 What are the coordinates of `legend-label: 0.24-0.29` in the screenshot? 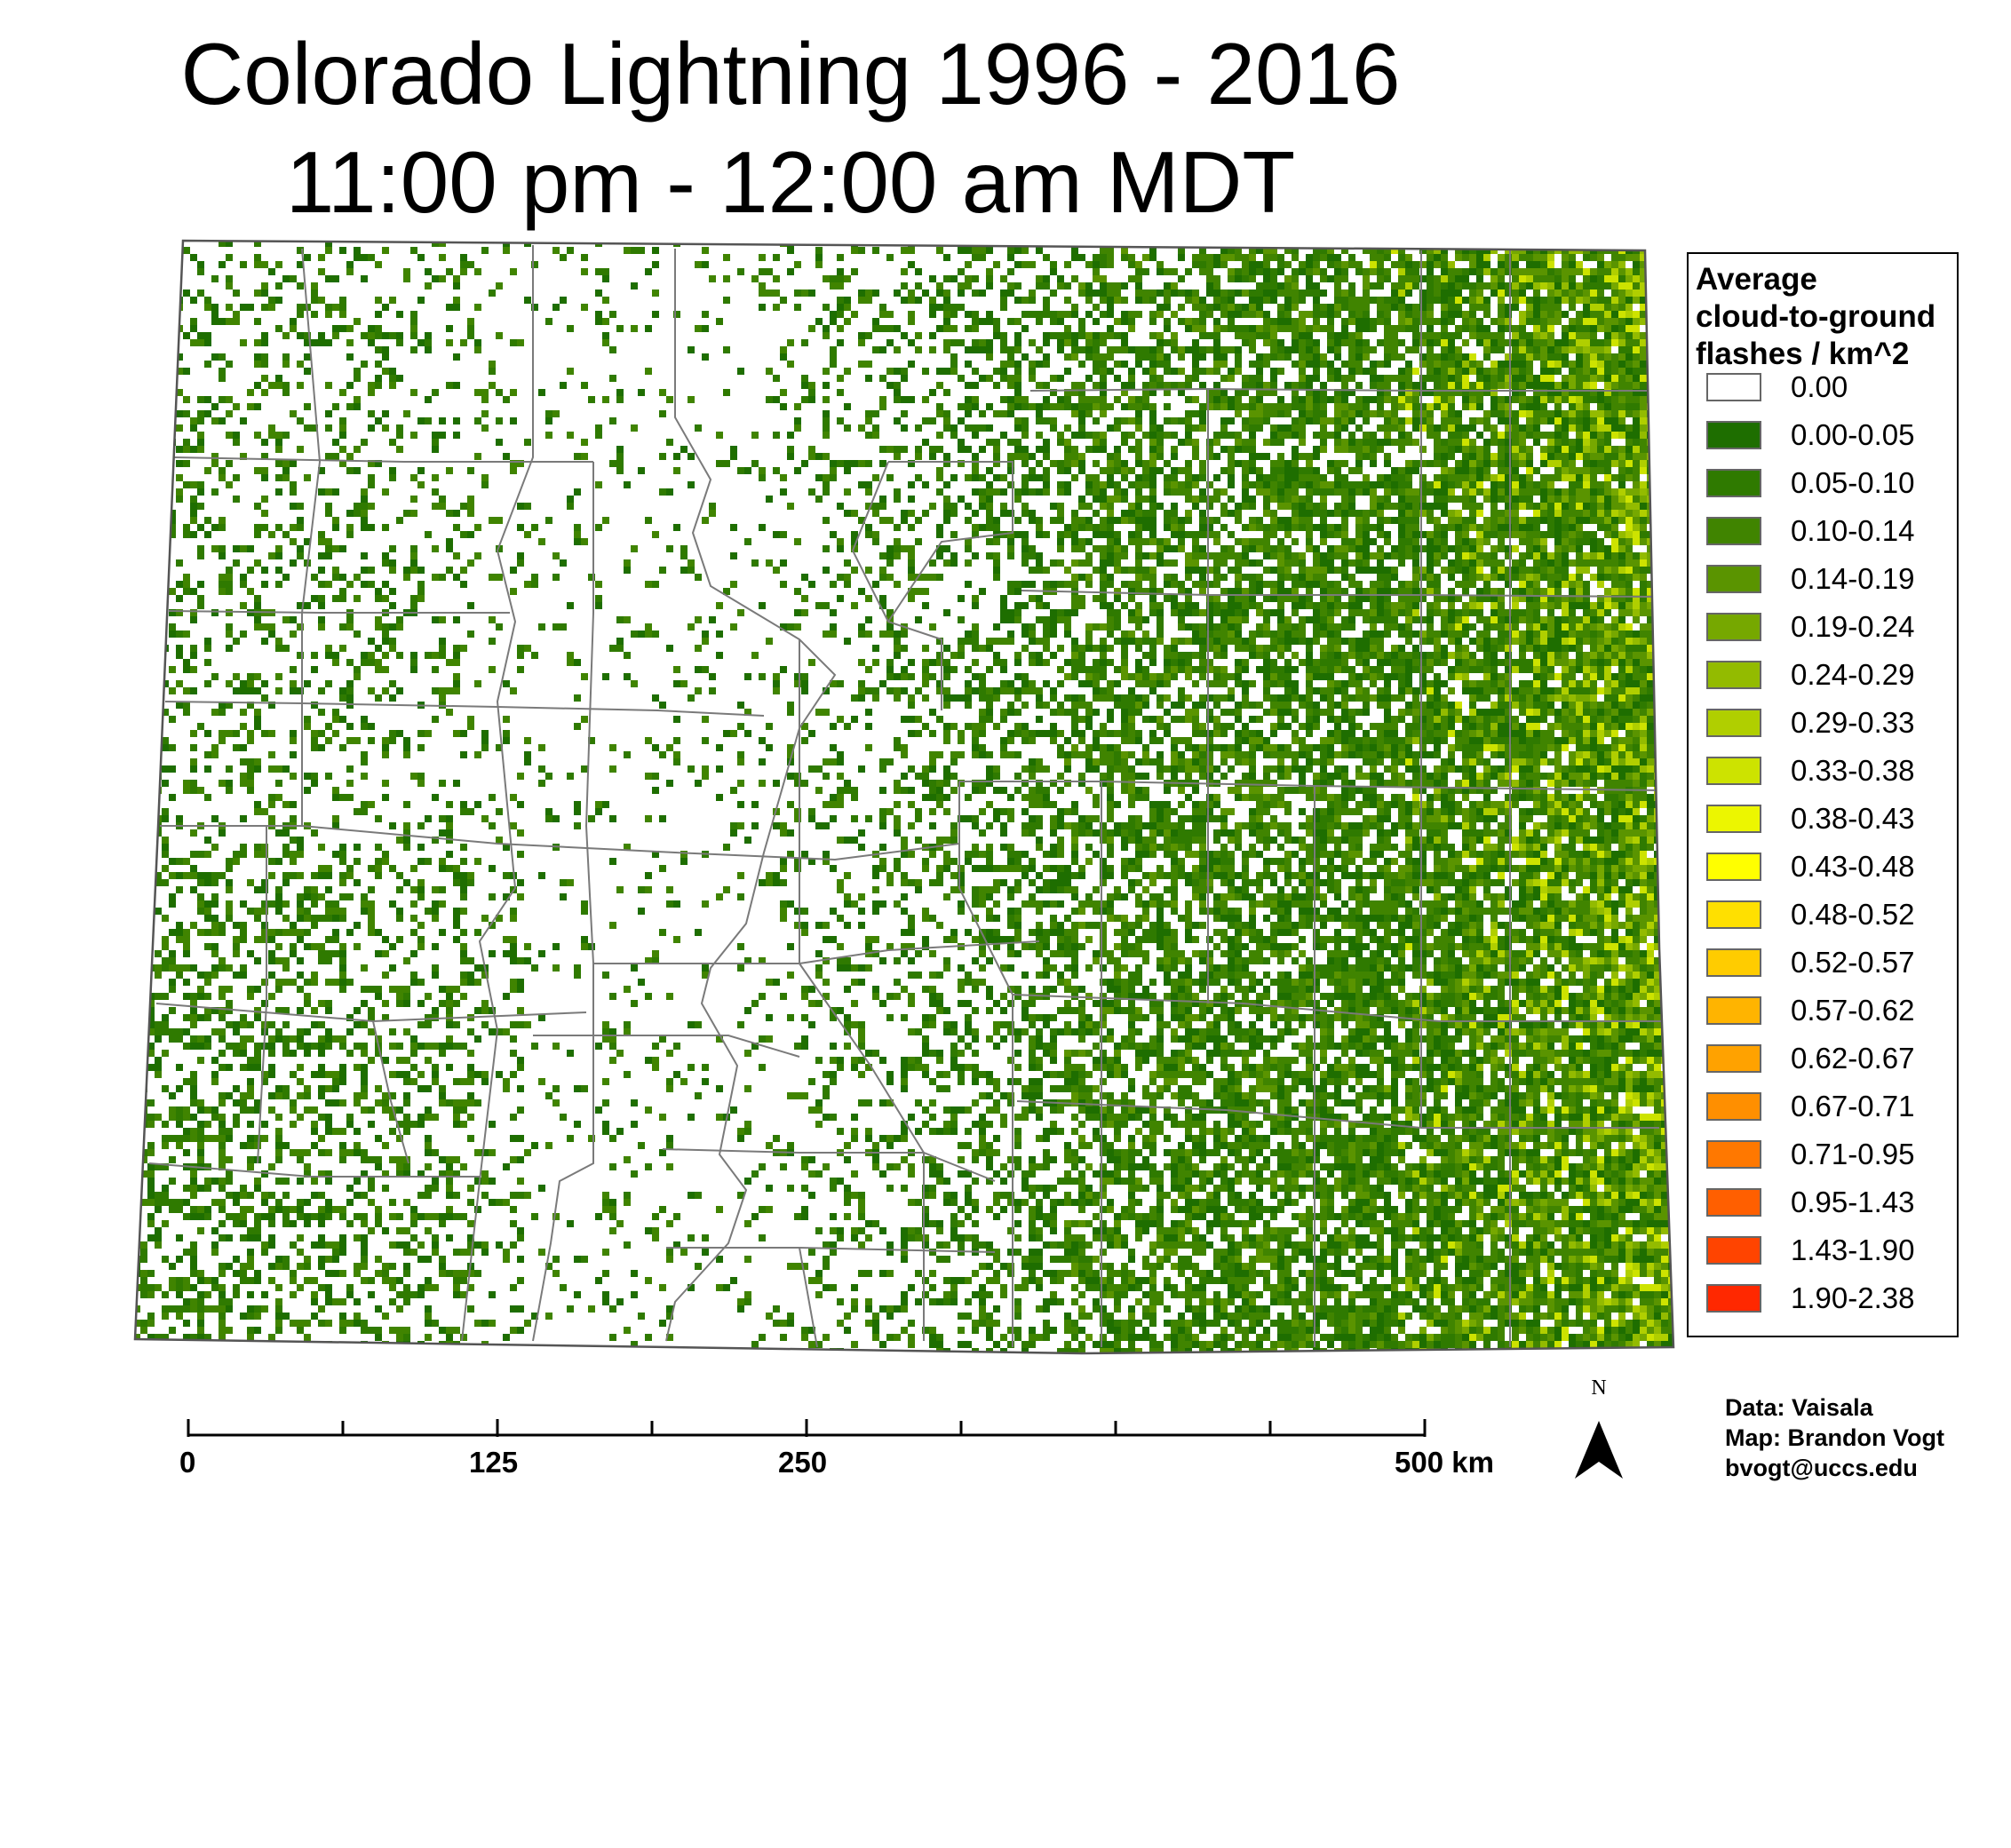 It's located at (1853, 674).